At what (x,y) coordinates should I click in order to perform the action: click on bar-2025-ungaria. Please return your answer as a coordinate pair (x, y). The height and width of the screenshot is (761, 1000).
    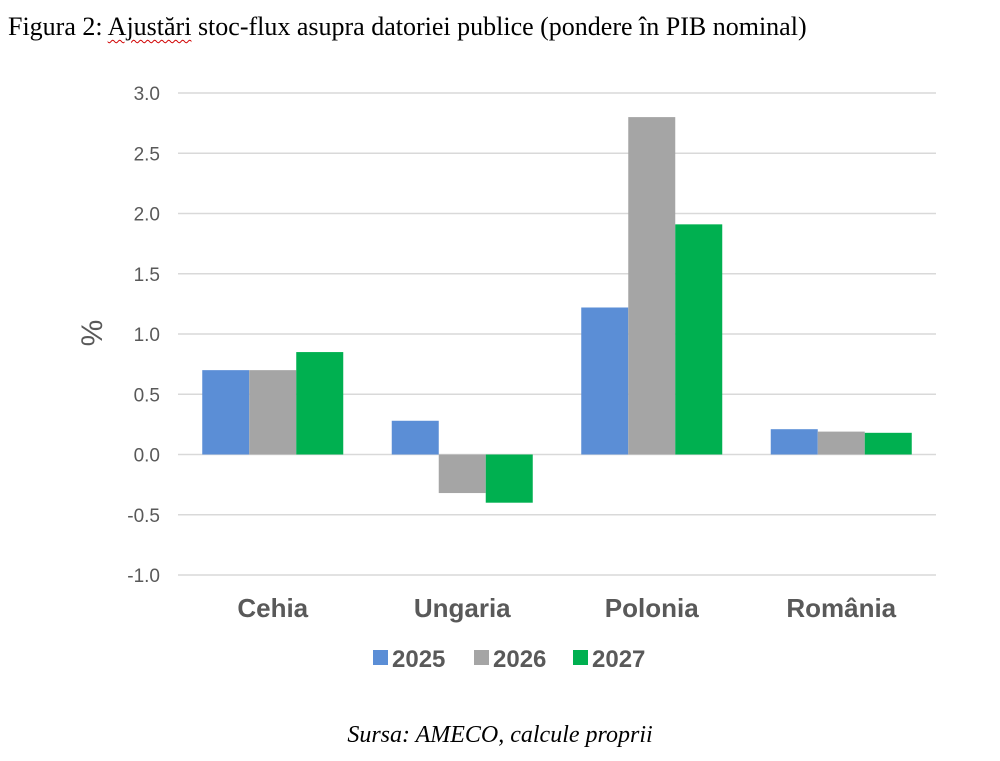
    Looking at the image, I should click on (415, 437).